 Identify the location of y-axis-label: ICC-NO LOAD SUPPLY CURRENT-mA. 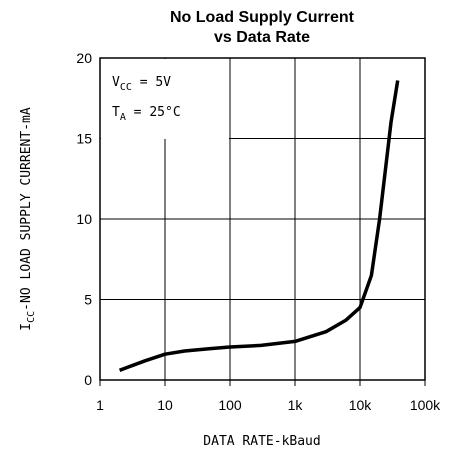
(28, 219).